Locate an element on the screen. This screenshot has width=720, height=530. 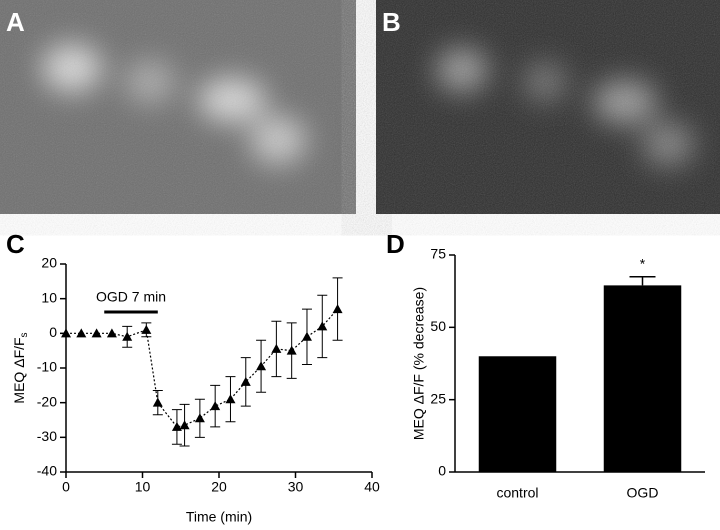
error-bar is located at coordinates (642, 280).